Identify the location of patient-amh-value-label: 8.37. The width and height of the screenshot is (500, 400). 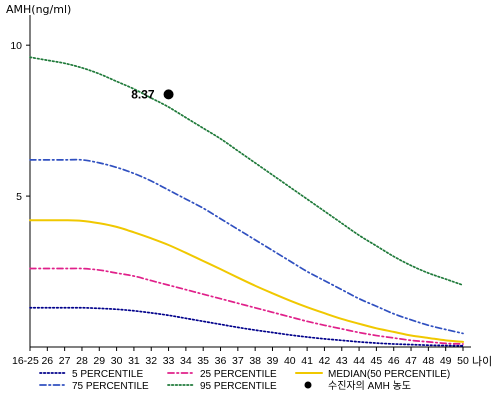
(143, 94).